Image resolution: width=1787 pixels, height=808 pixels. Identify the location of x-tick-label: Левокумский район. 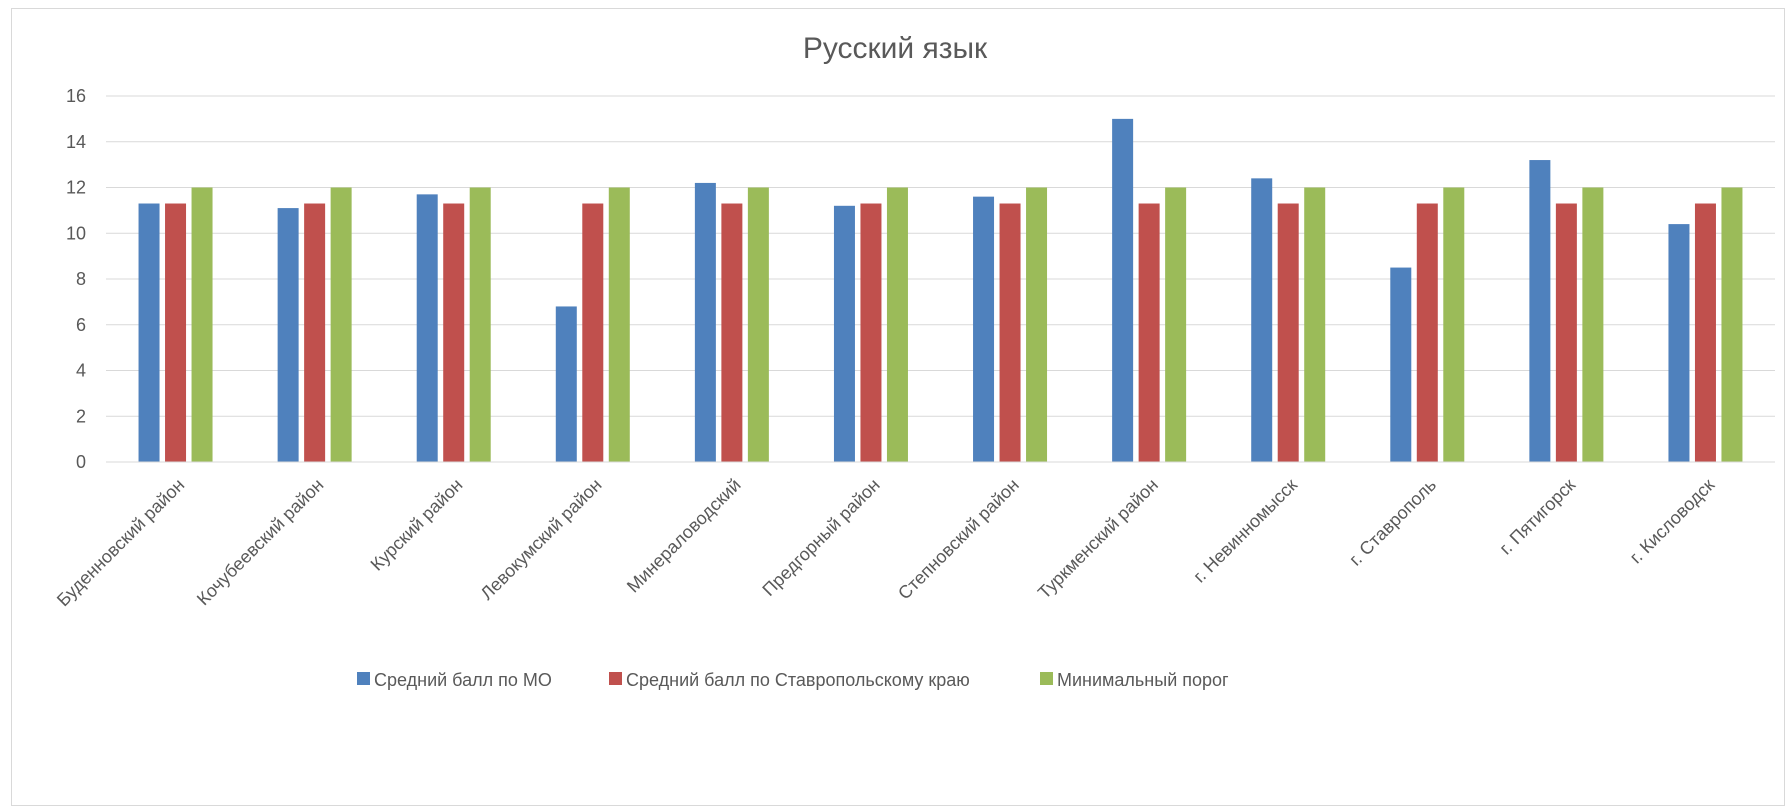
(541, 539).